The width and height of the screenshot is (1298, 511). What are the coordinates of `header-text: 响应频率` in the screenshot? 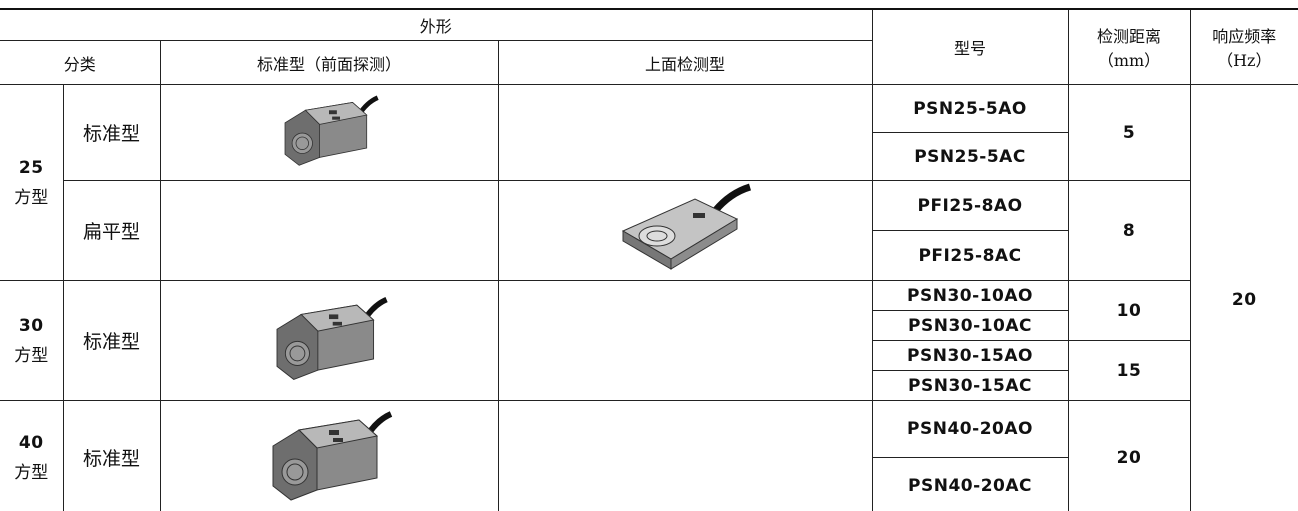 It's located at (1244, 36).